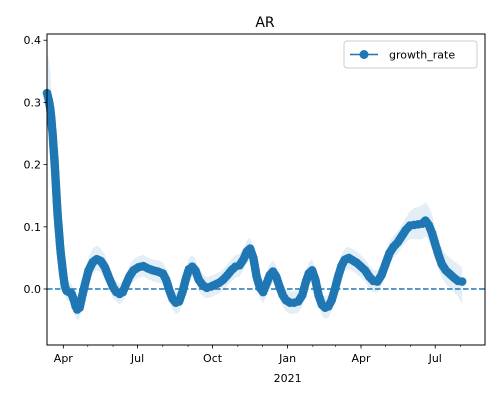  Describe the element at coordinates (287, 358) in the screenshot. I see `x-tick-label: Jan` at that location.